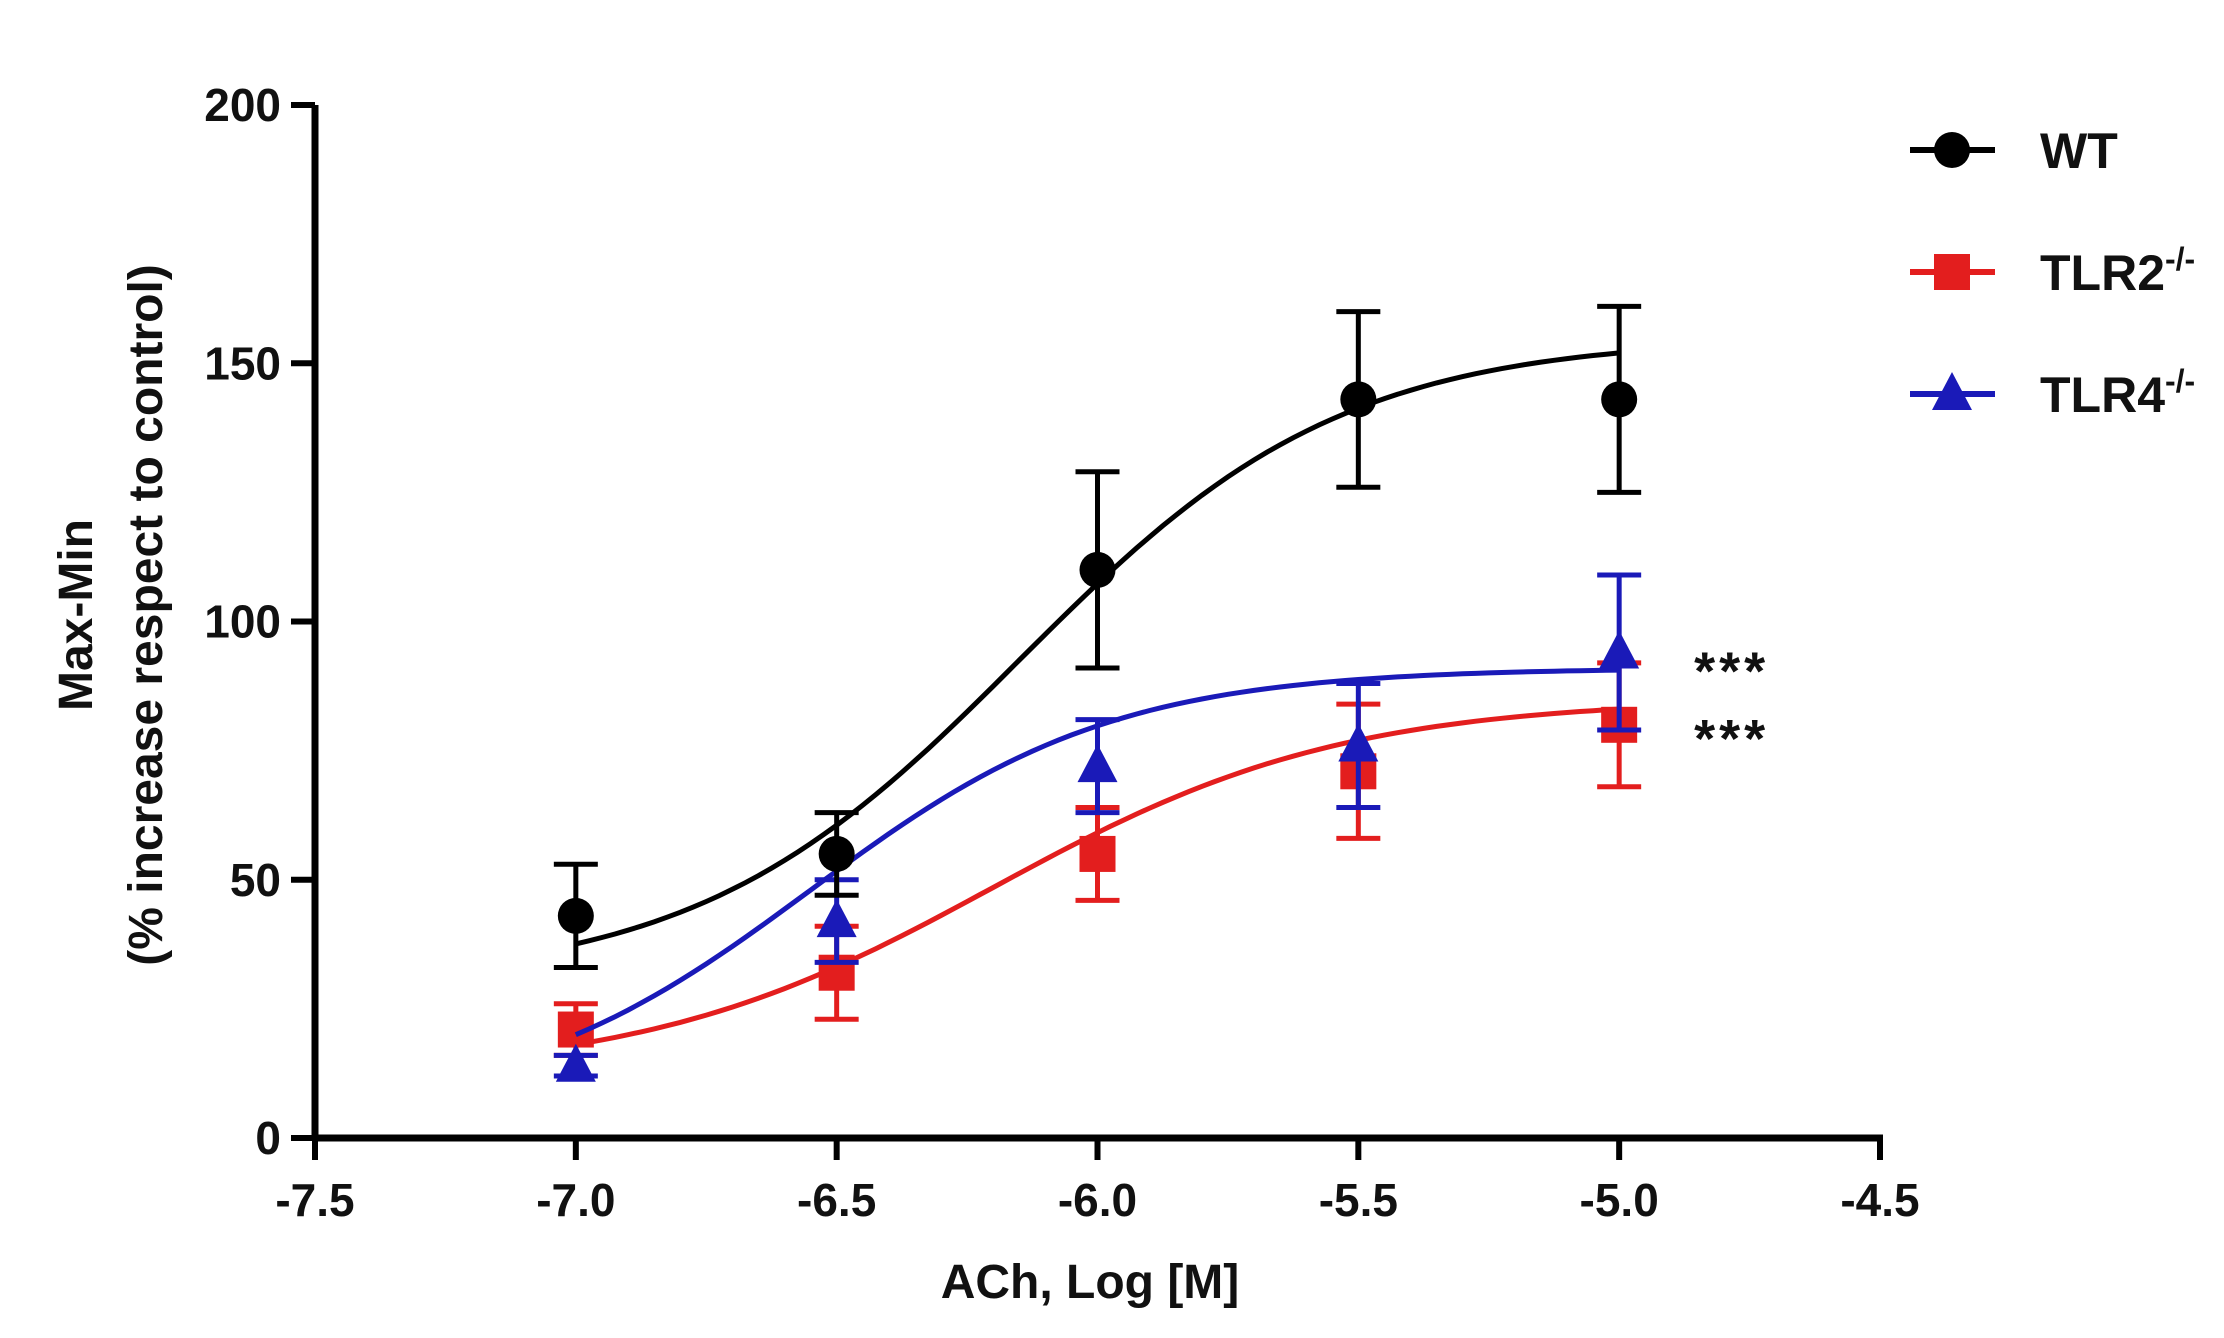  Describe the element at coordinates (255, 880) in the screenshot. I see `y-tick-label: 50` at that location.